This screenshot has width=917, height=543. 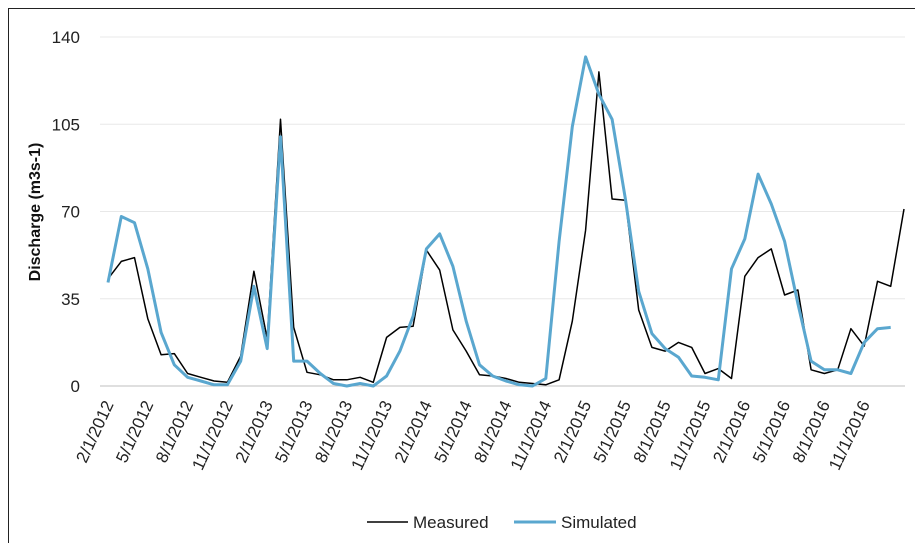 What do you see at coordinates (572, 432) in the screenshot?
I see `x-tick-label: 2/1/2015` at bounding box center [572, 432].